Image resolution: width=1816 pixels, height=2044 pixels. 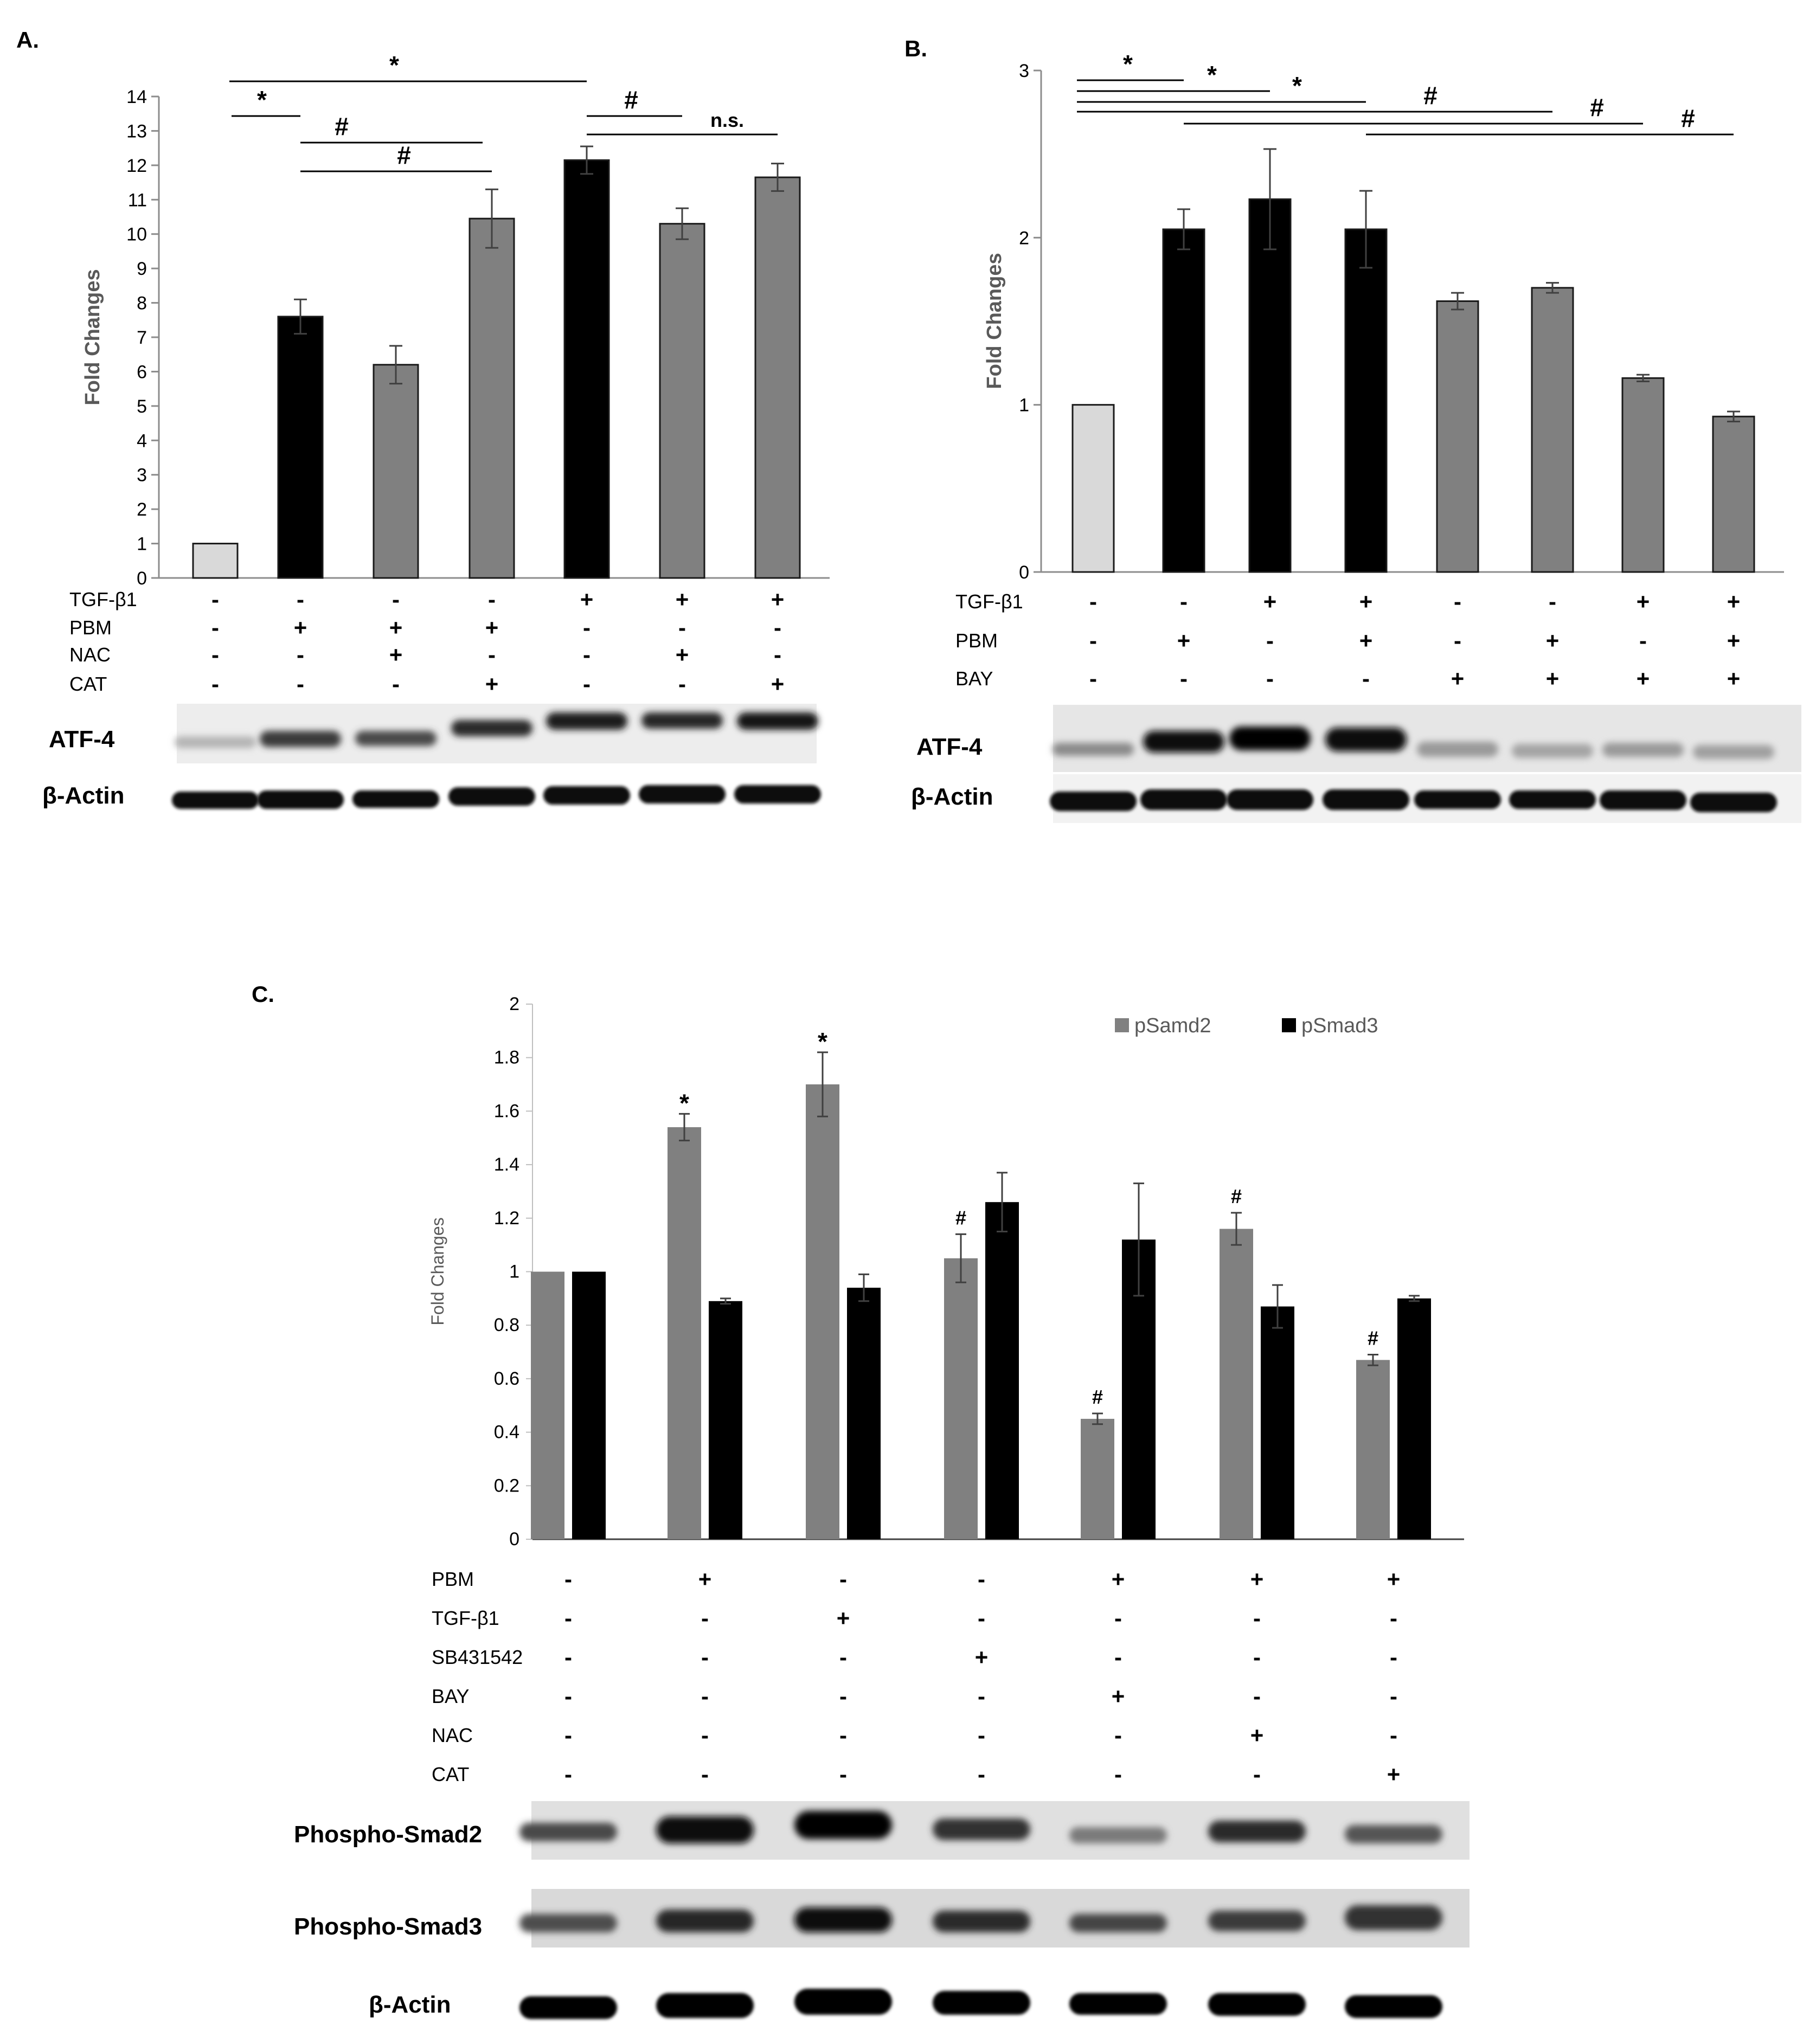 I want to click on treatment-label: BAY, so click(x=974, y=678).